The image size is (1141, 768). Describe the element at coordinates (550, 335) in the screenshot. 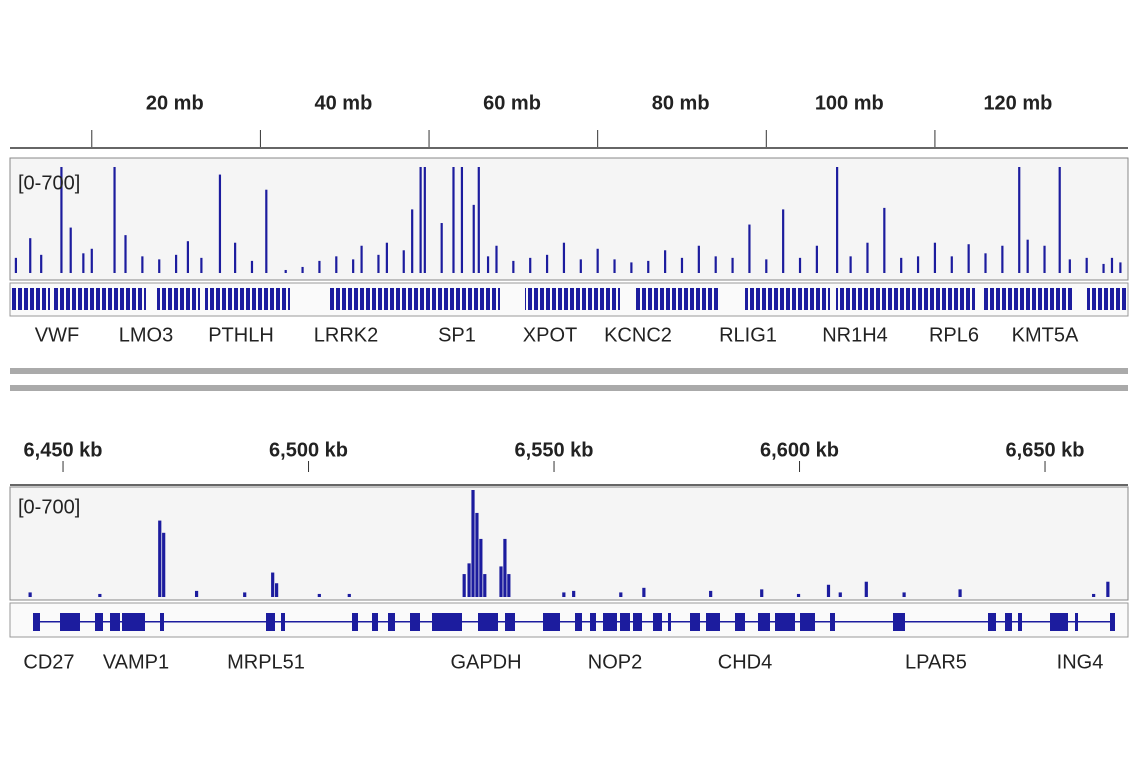

I see `gene-label: XPOT` at that location.